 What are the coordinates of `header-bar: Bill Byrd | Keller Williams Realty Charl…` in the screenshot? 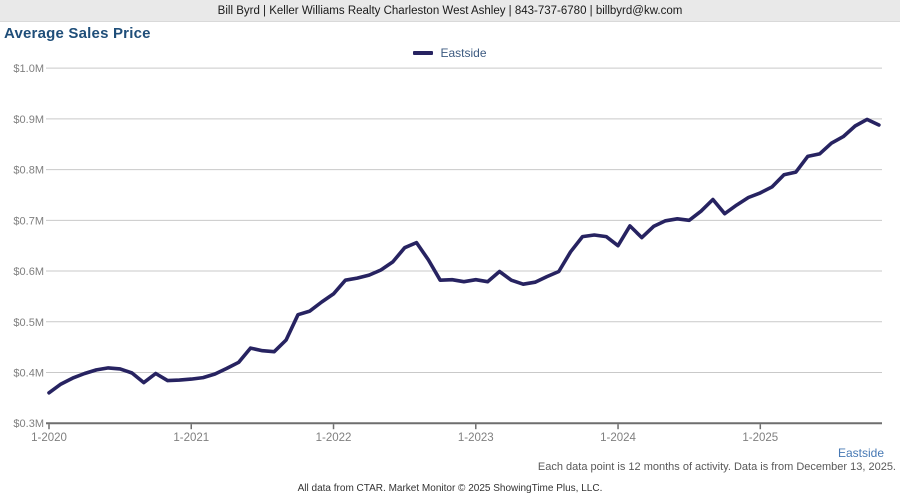 It's located at (450, 11).